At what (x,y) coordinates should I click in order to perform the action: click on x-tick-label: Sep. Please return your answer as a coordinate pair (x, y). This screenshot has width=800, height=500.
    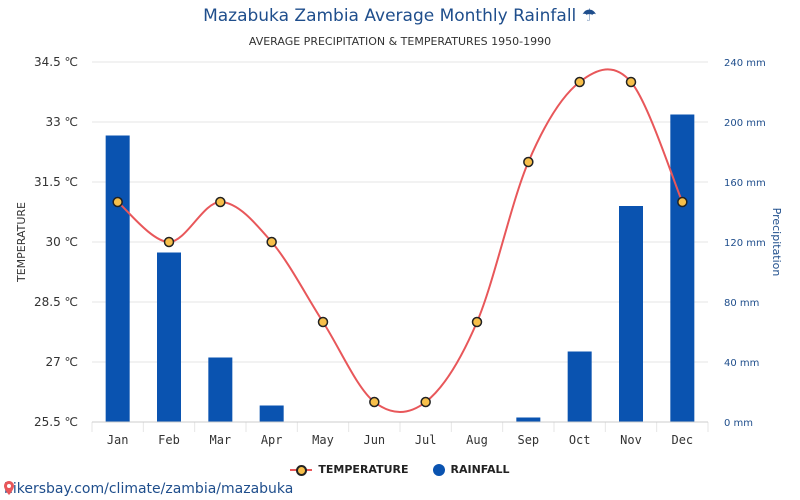
    Looking at the image, I should click on (528, 440).